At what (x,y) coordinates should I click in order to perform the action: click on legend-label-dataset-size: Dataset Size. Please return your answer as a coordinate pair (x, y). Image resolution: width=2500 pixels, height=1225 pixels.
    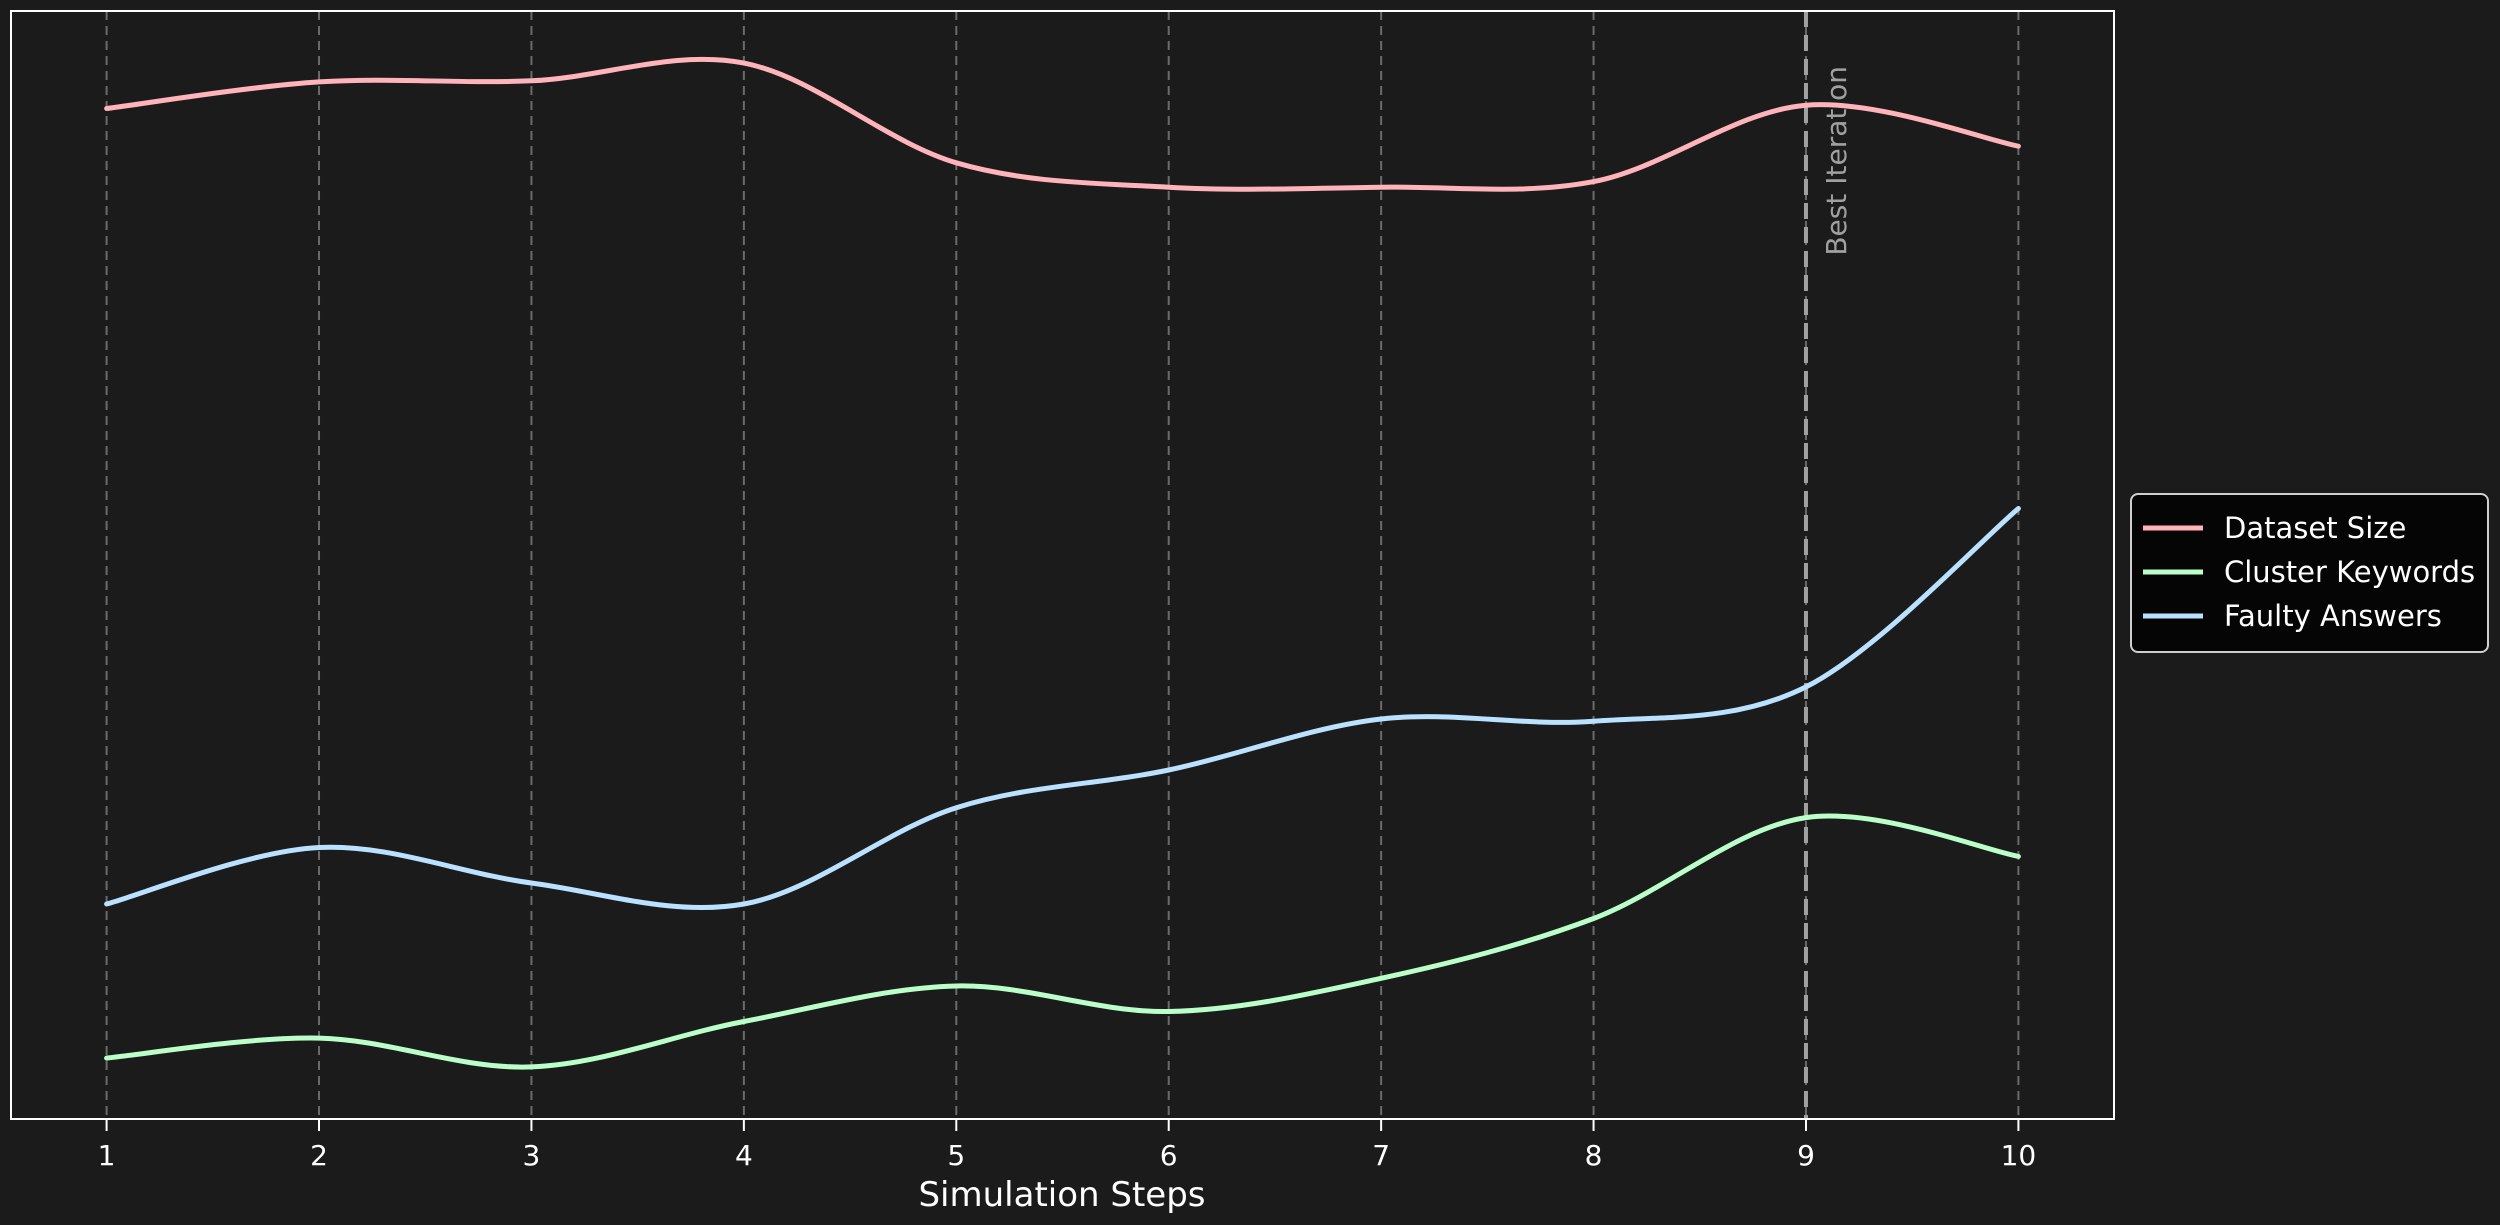
    Looking at the image, I should click on (2315, 528).